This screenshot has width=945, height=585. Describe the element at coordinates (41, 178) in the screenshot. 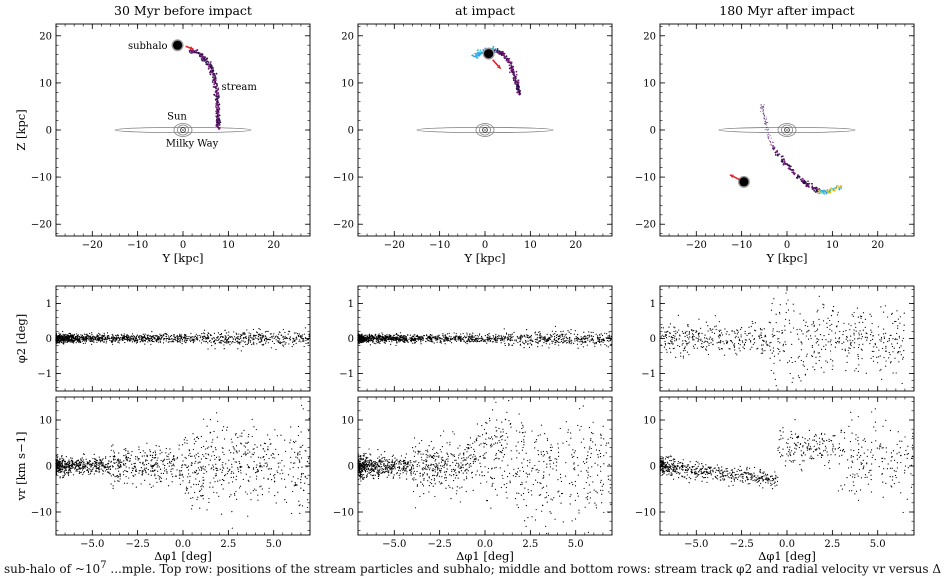

I see `y-tick-label: −10` at that location.